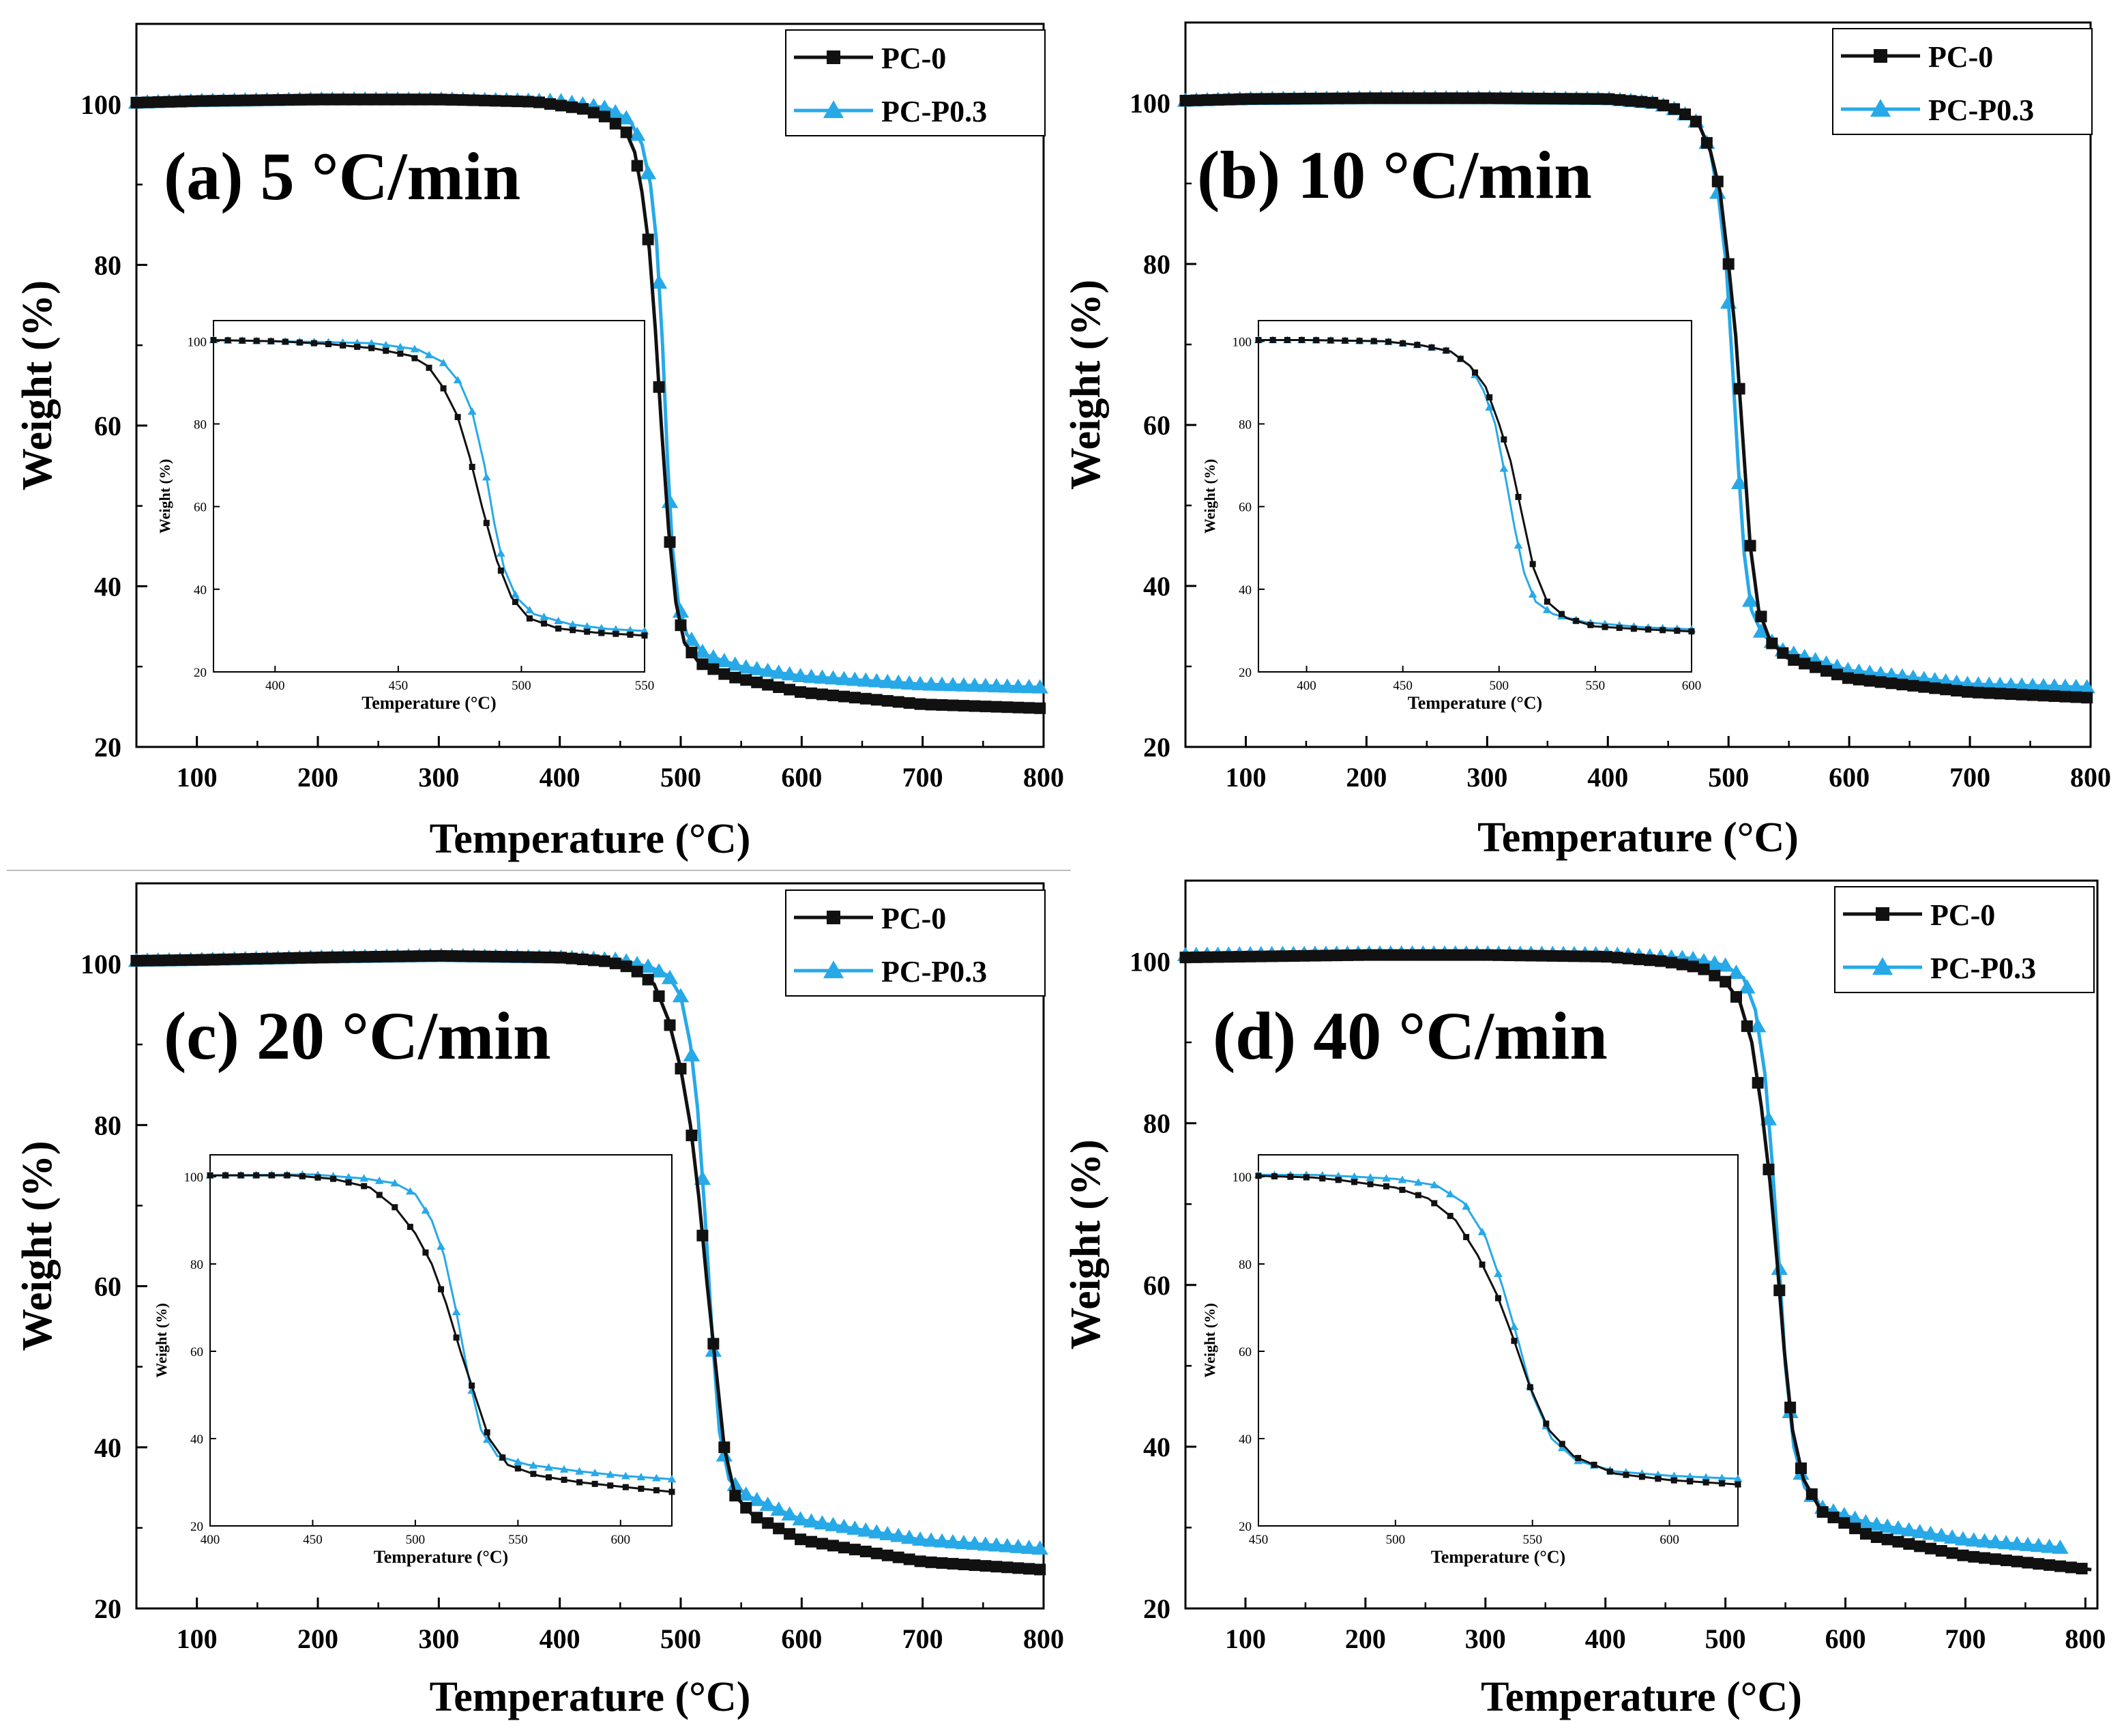 This screenshot has height=1736, width=2124. Describe the element at coordinates (802, 1639) in the screenshot. I see `x-tick-label: 600` at that location.